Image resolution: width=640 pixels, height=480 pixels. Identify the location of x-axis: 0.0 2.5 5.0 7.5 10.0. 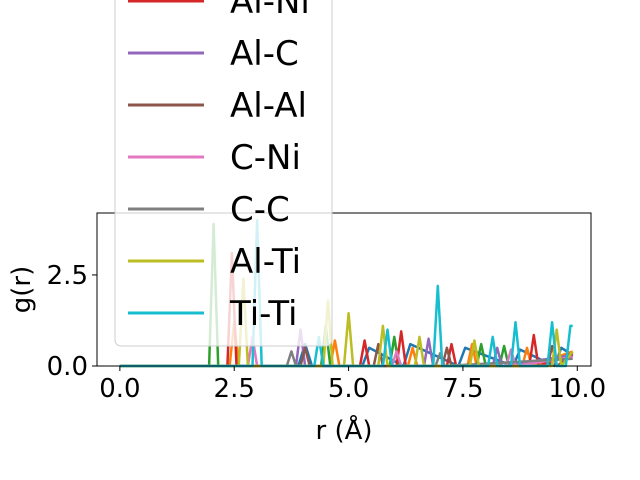
(352, 385).